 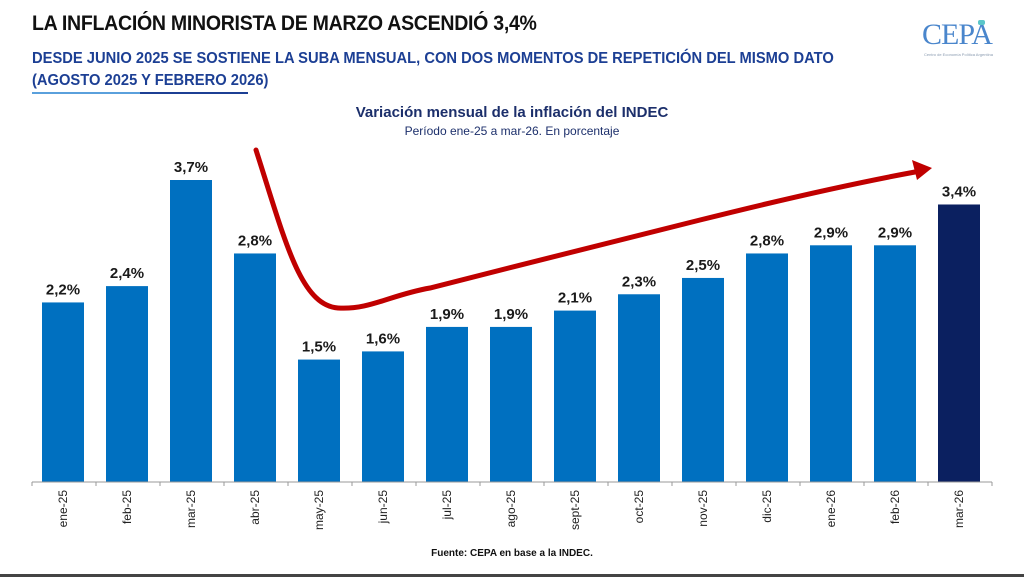 What do you see at coordinates (127, 507) in the screenshot?
I see `x-tick-label: feb-25` at bounding box center [127, 507].